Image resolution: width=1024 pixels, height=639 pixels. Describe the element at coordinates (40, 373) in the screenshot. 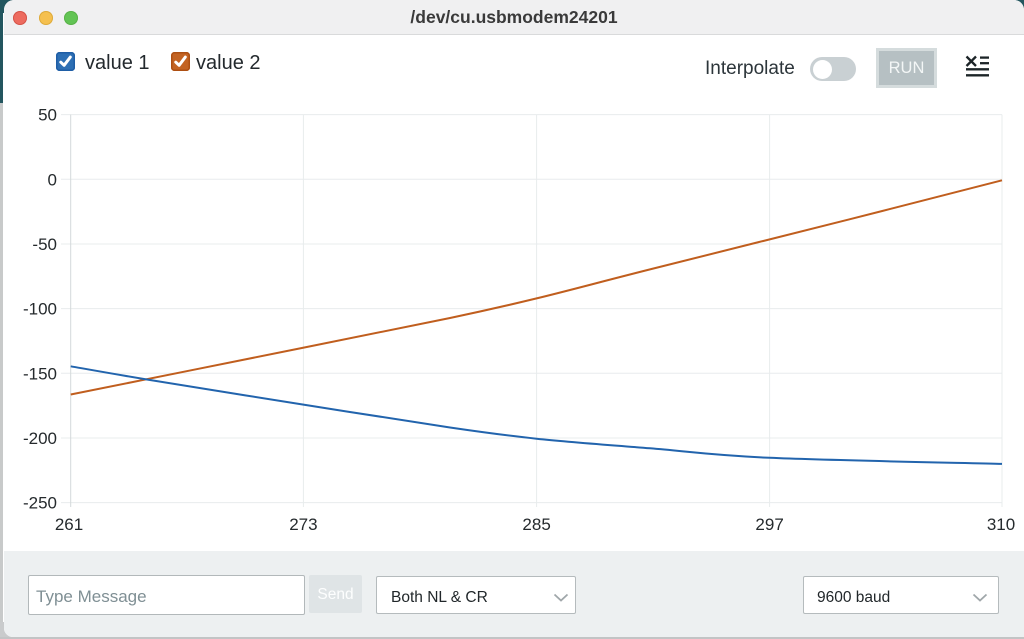

I see `svg-text: -150` at that location.